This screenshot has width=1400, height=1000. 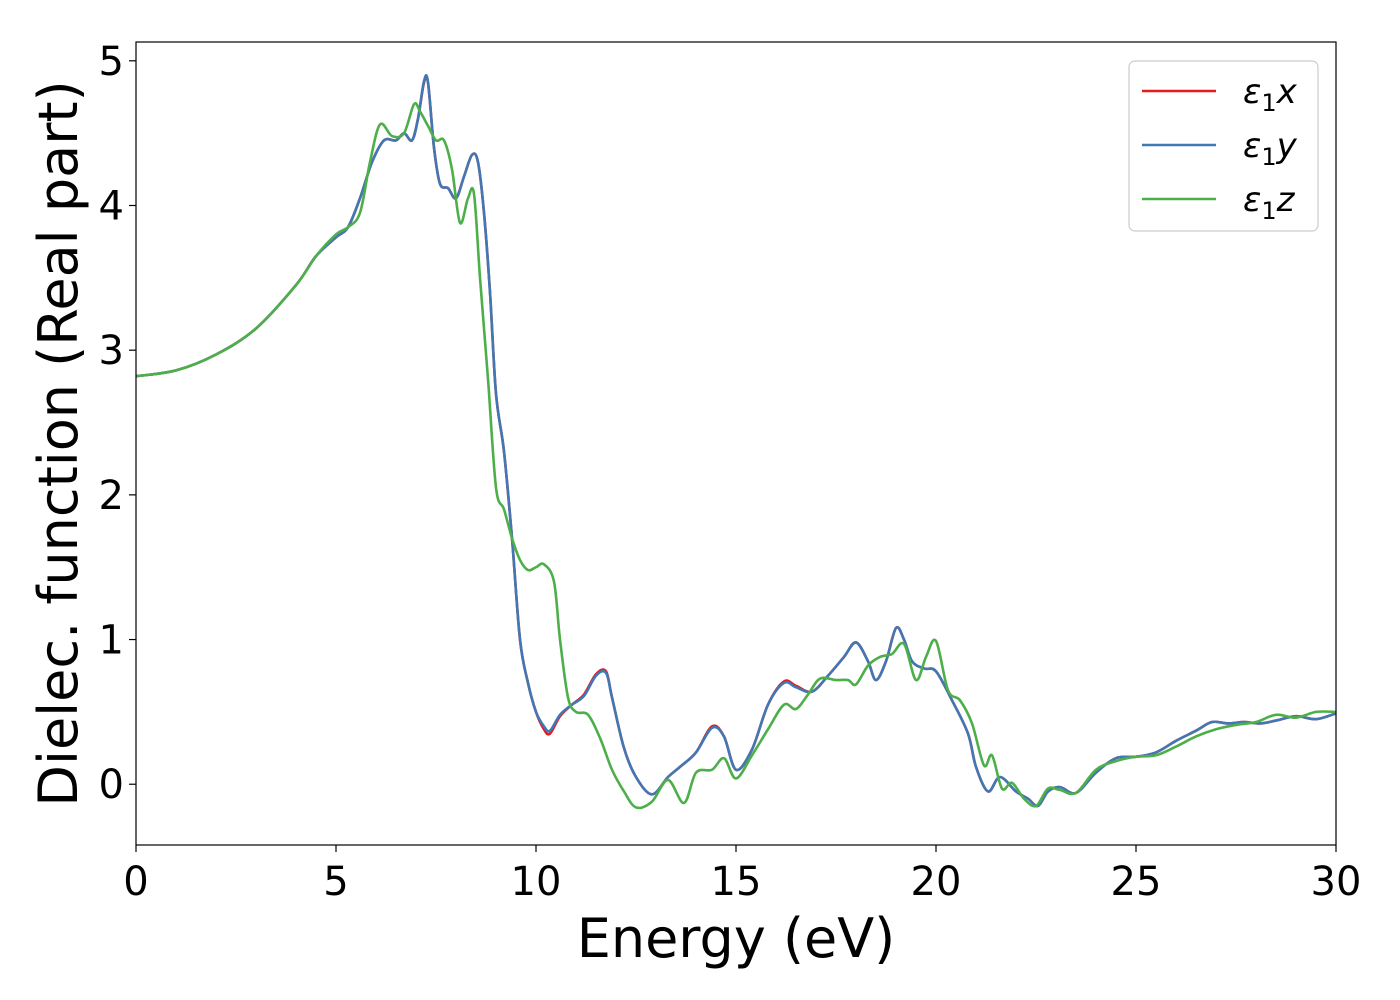 I want to click on x-tick-label: 5, so click(x=335, y=882).